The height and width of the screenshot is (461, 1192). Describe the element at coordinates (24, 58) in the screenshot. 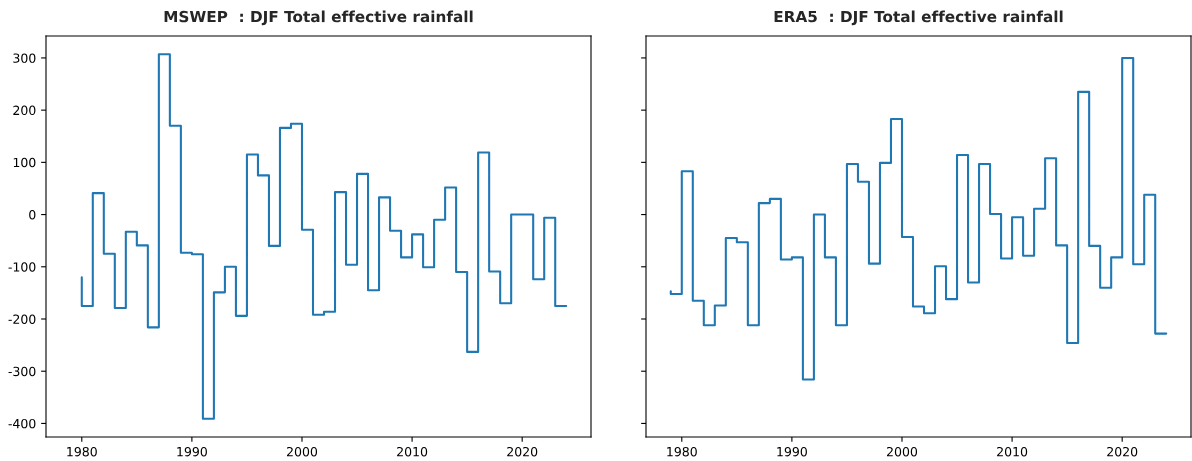

I see `y-tick-label: 300` at that location.